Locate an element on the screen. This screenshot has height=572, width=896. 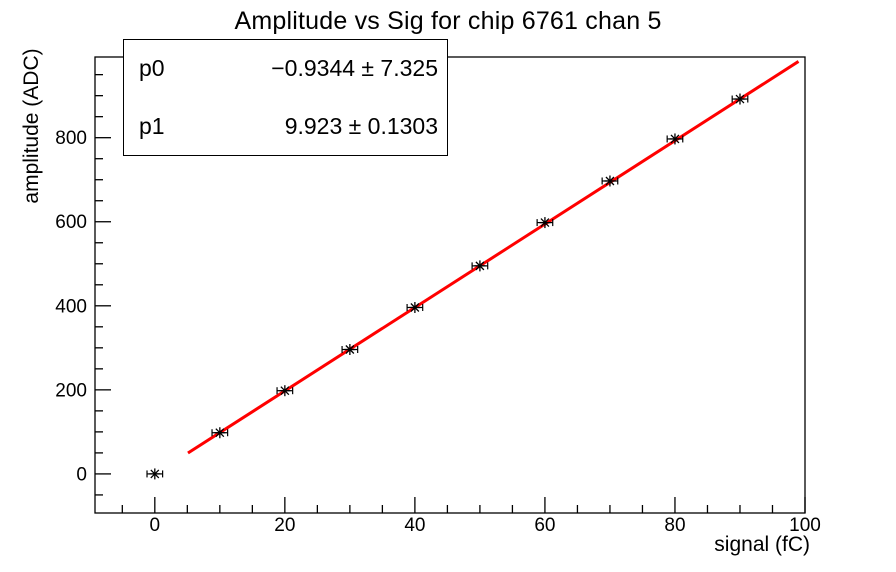
x-axis-title: signal (fC) is located at coordinates (762, 544).